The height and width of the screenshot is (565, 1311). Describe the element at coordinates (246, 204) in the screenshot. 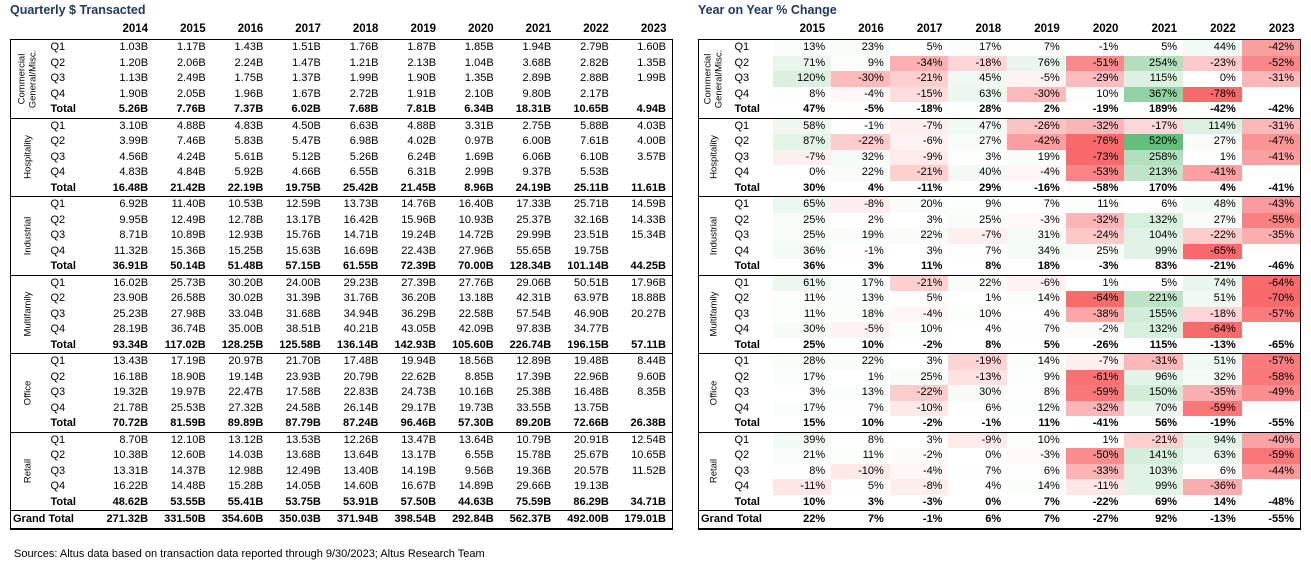

I see `value-cell: 10.53B` at that location.